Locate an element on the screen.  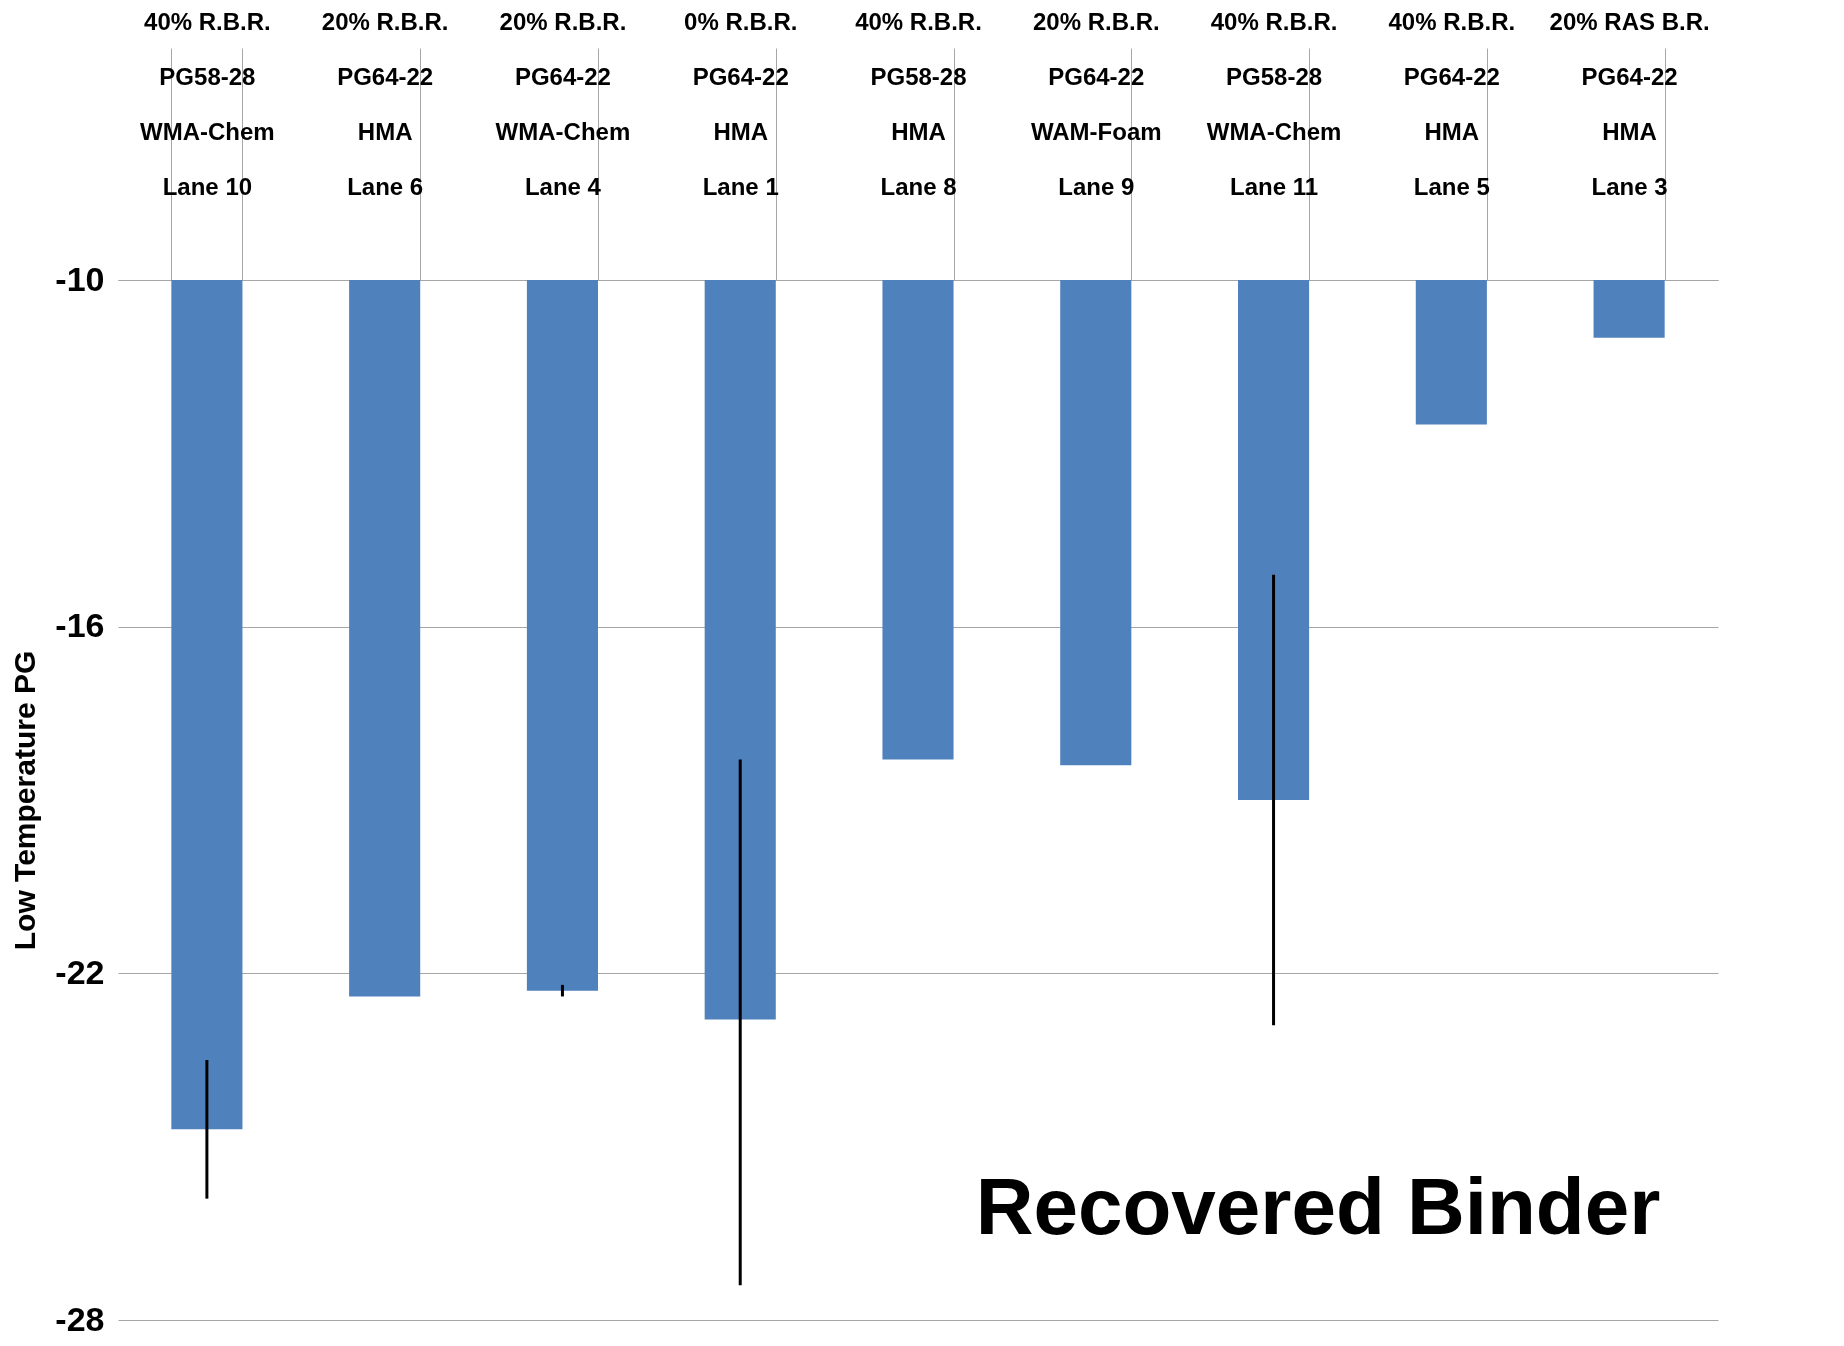
y-tick-label: -28 is located at coordinates (80, 1318).